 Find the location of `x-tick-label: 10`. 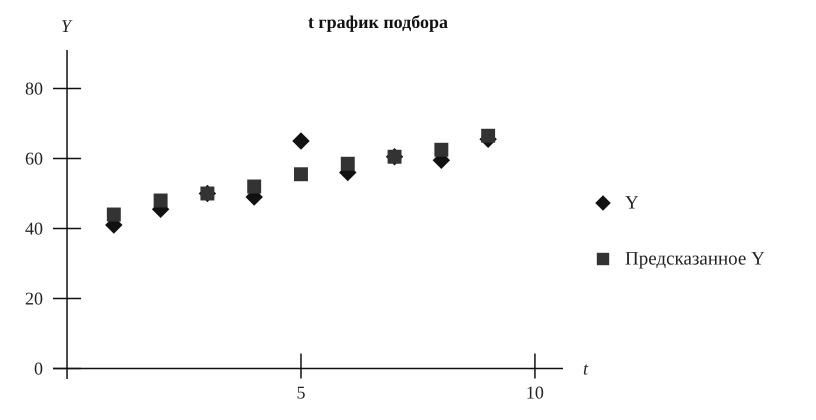

x-tick-label: 10 is located at coordinates (535, 392).